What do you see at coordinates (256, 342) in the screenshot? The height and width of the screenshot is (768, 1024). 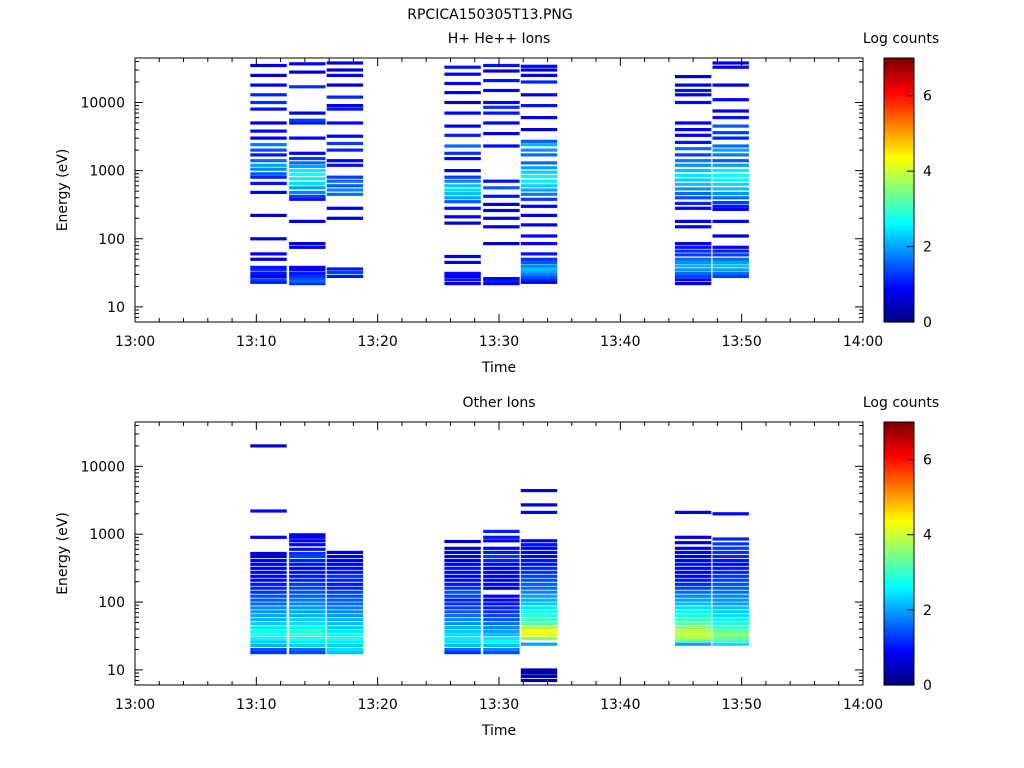 I see `x-tick-label: 13:10` at bounding box center [256, 342].